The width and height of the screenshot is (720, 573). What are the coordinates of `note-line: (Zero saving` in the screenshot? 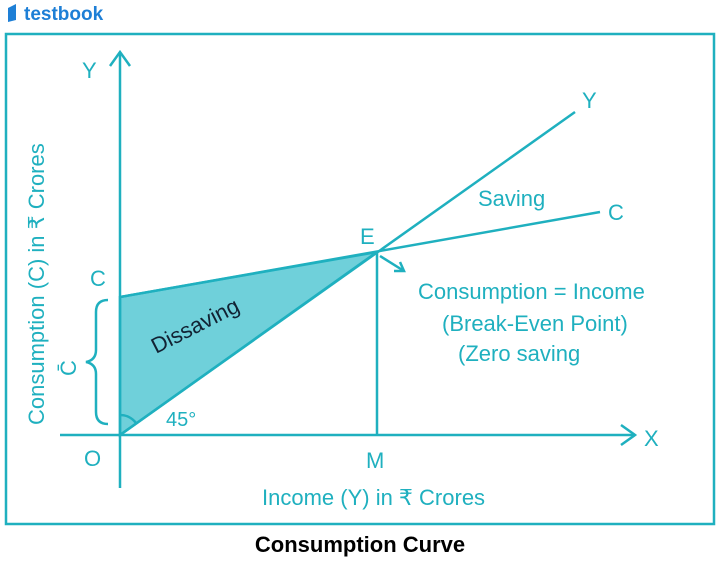 It's located at (519, 353).